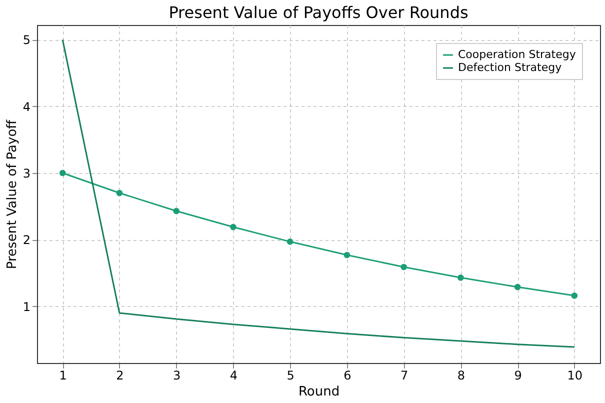  I want to click on y-tick-label: 1, so click(26, 307).